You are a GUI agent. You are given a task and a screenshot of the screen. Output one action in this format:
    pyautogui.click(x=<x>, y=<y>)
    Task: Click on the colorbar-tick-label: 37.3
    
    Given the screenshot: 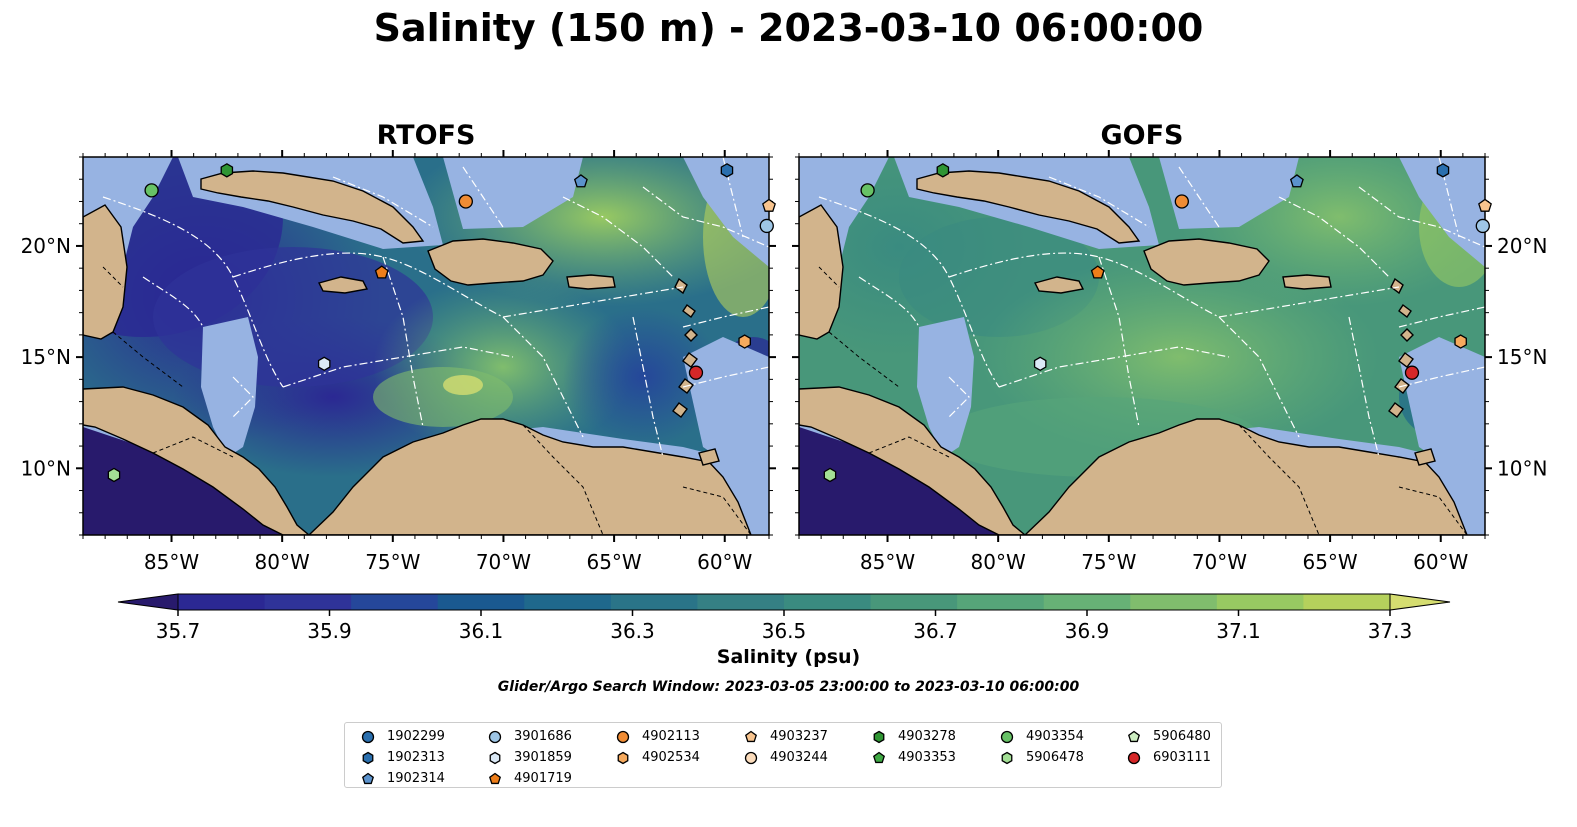 What is the action you would take?
    pyautogui.click(x=1390, y=629)
    